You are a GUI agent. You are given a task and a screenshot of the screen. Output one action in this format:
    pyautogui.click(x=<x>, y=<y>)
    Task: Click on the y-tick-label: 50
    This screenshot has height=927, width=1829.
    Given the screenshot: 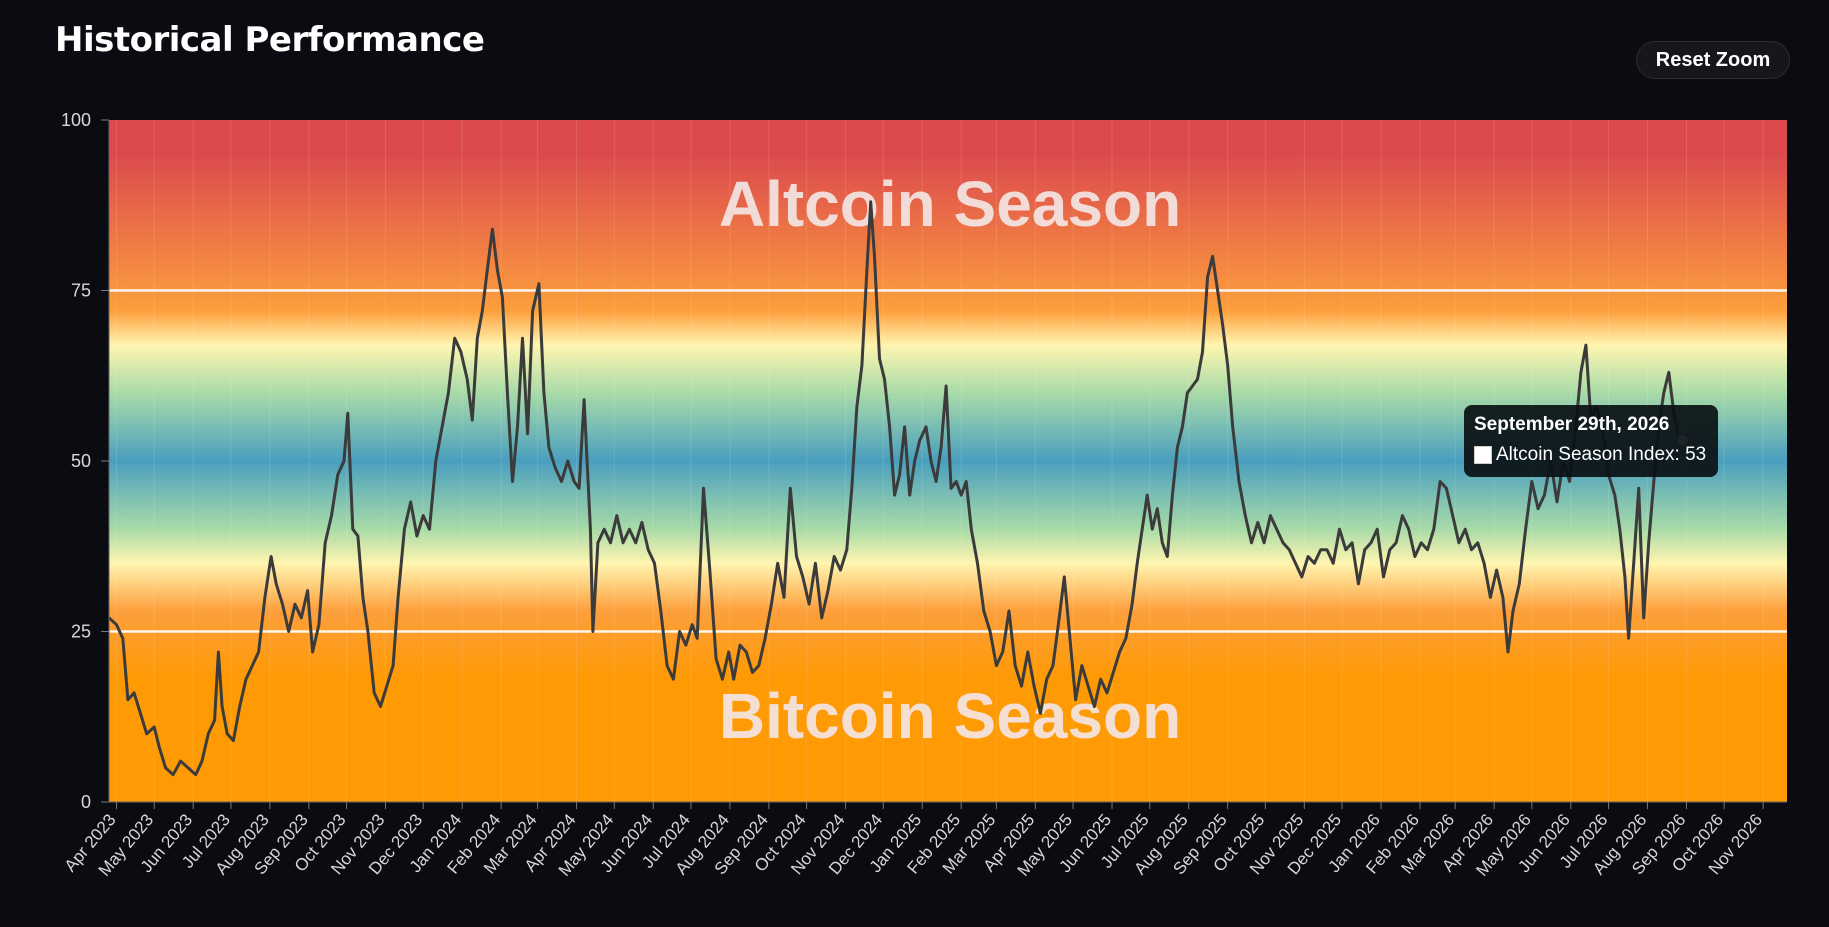 What is the action you would take?
    pyautogui.click(x=81, y=461)
    